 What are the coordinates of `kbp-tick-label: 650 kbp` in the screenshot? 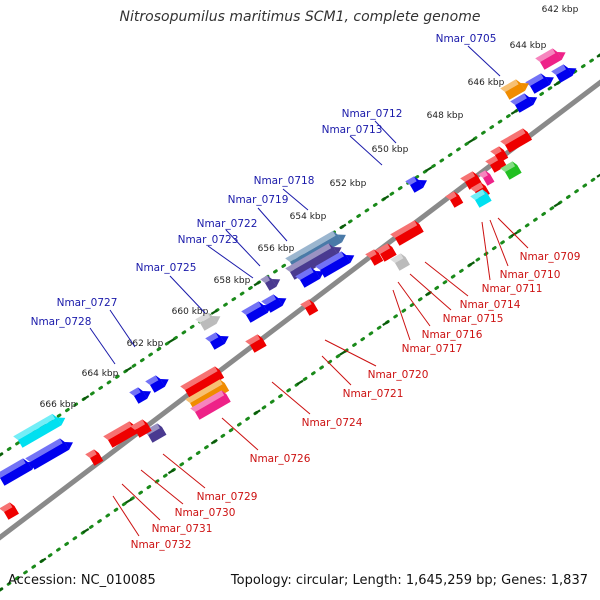 It's located at (390, 150).